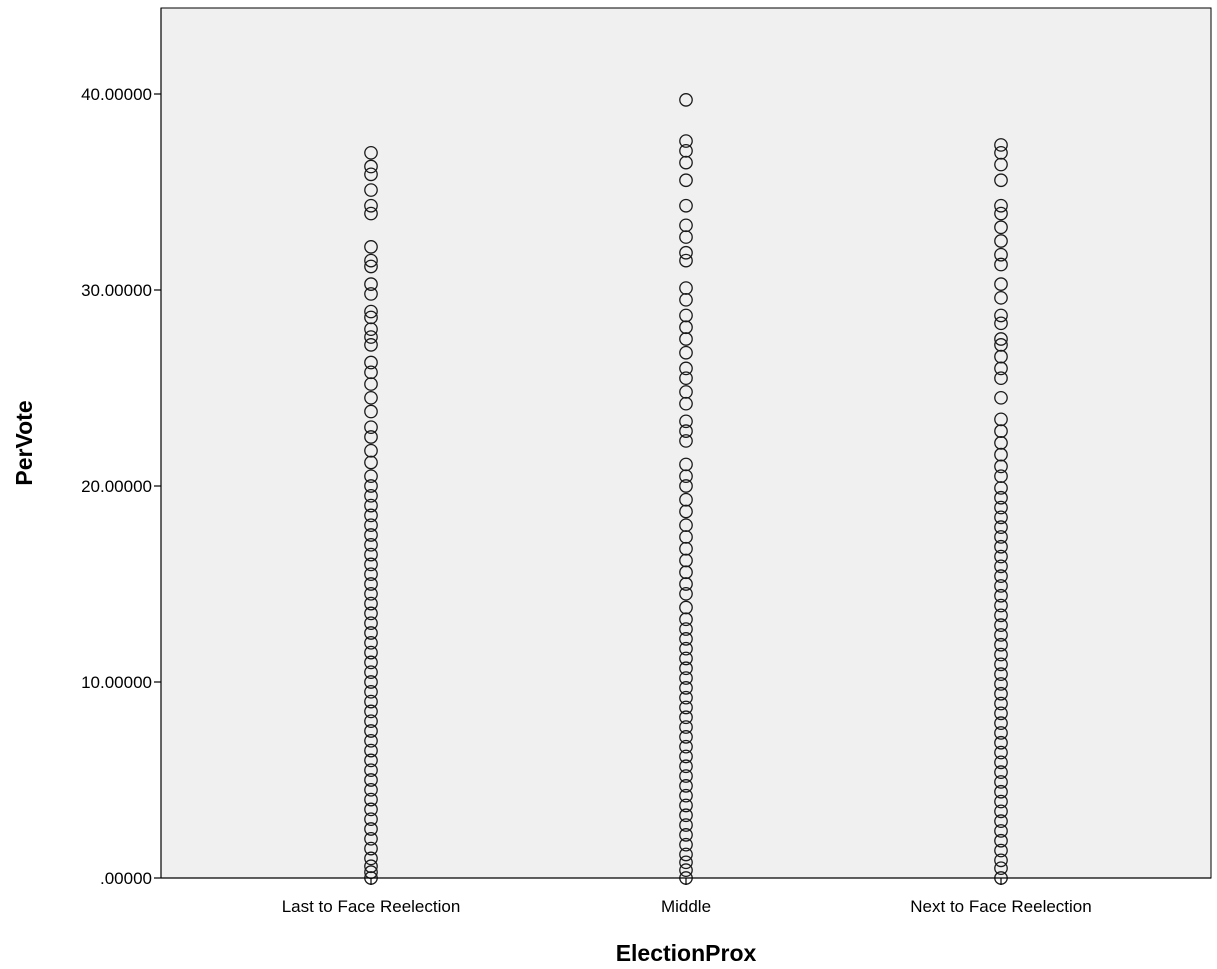 The width and height of the screenshot is (1217, 969). What do you see at coordinates (686, 906) in the screenshot?
I see `x-tick-label: Middle` at bounding box center [686, 906].